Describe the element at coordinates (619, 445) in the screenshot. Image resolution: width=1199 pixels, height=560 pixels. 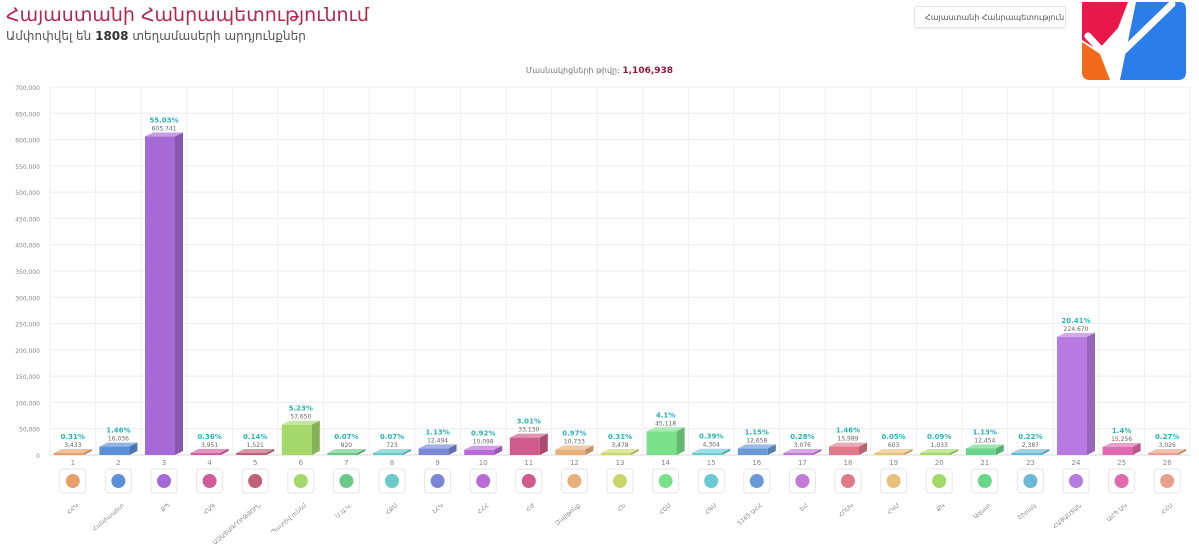
I see `bar-value-label: 3,478` at that location.